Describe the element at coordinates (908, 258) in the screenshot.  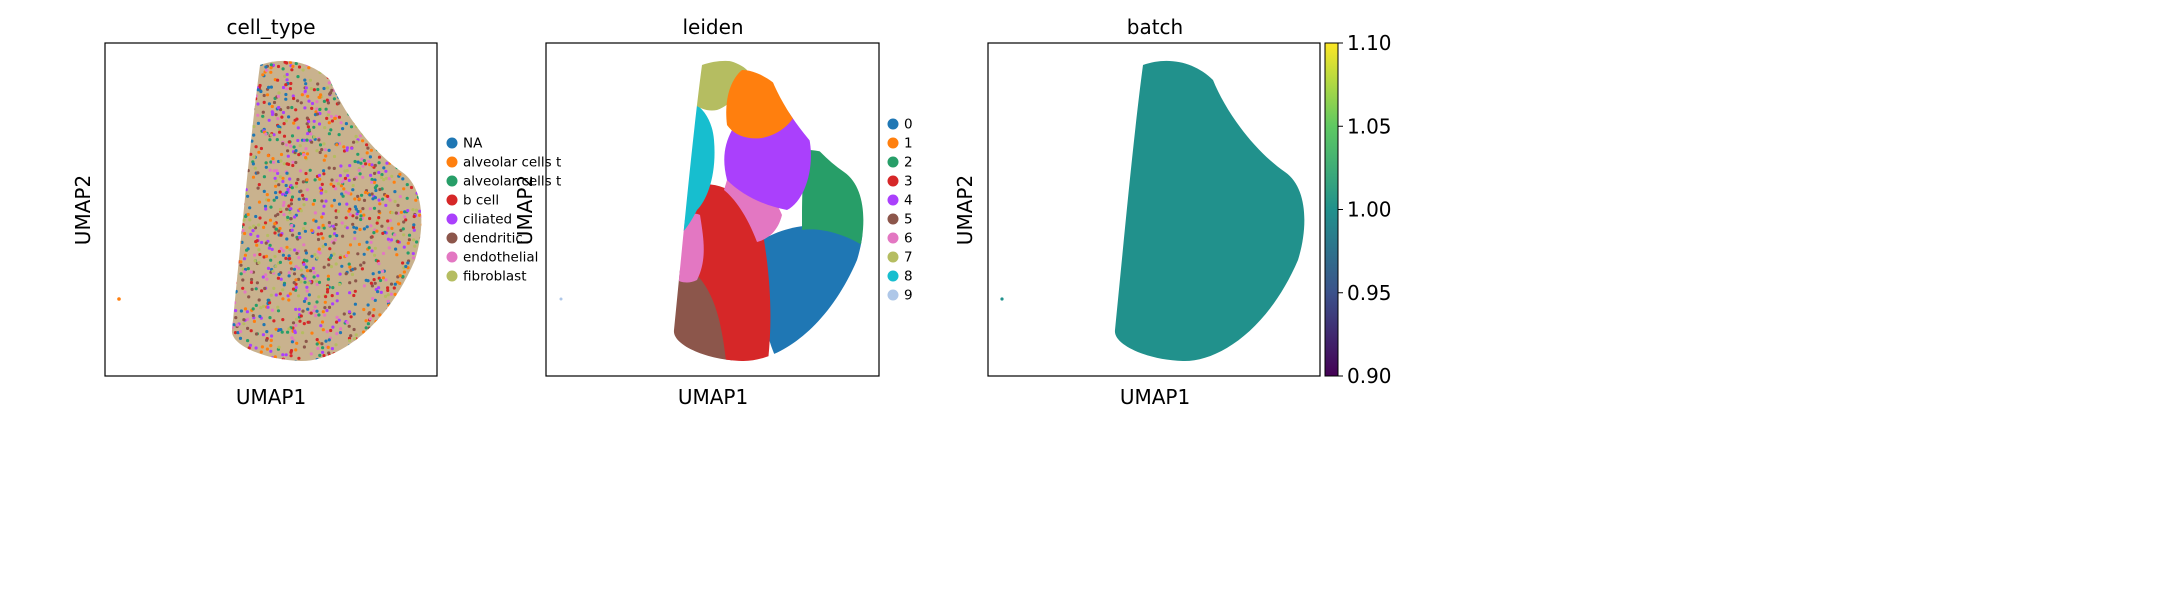
I see `legend-label: 7` at that location.